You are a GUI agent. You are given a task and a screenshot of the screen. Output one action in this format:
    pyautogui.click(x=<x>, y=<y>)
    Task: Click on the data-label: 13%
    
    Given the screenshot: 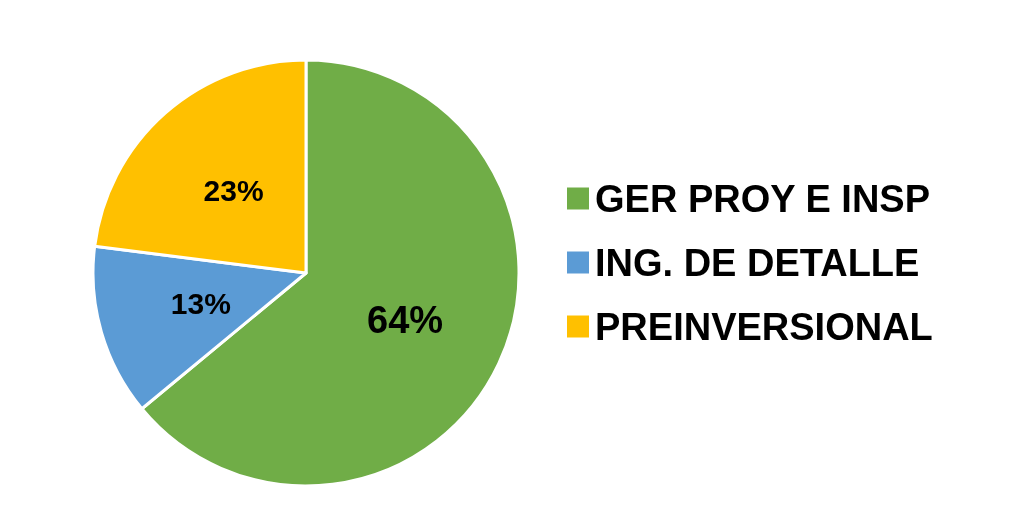 What is the action you would take?
    pyautogui.click(x=200, y=304)
    